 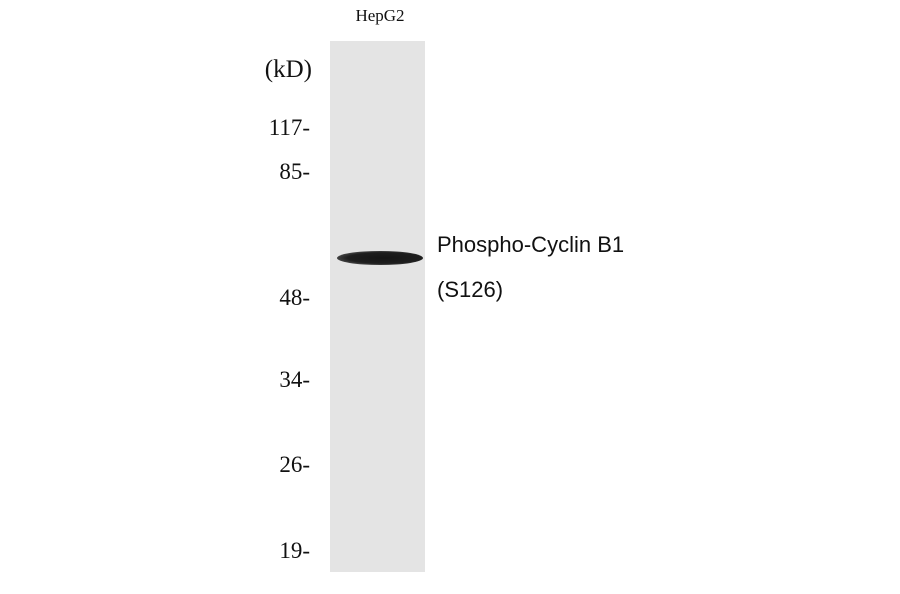 I want to click on marker-117: 117-, so click(x=289, y=127).